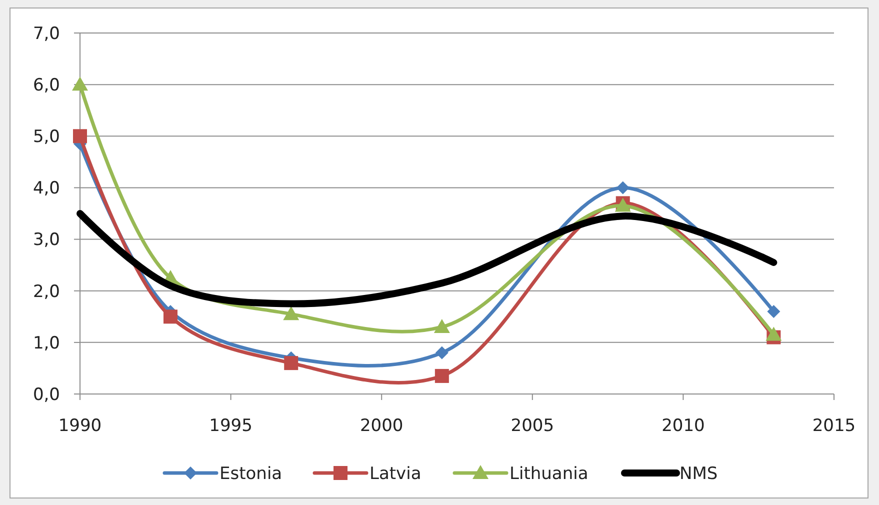 The height and width of the screenshot is (505, 879). Describe the element at coordinates (532, 426) in the screenshot. I see `x-tick-label: 2005` at that location.